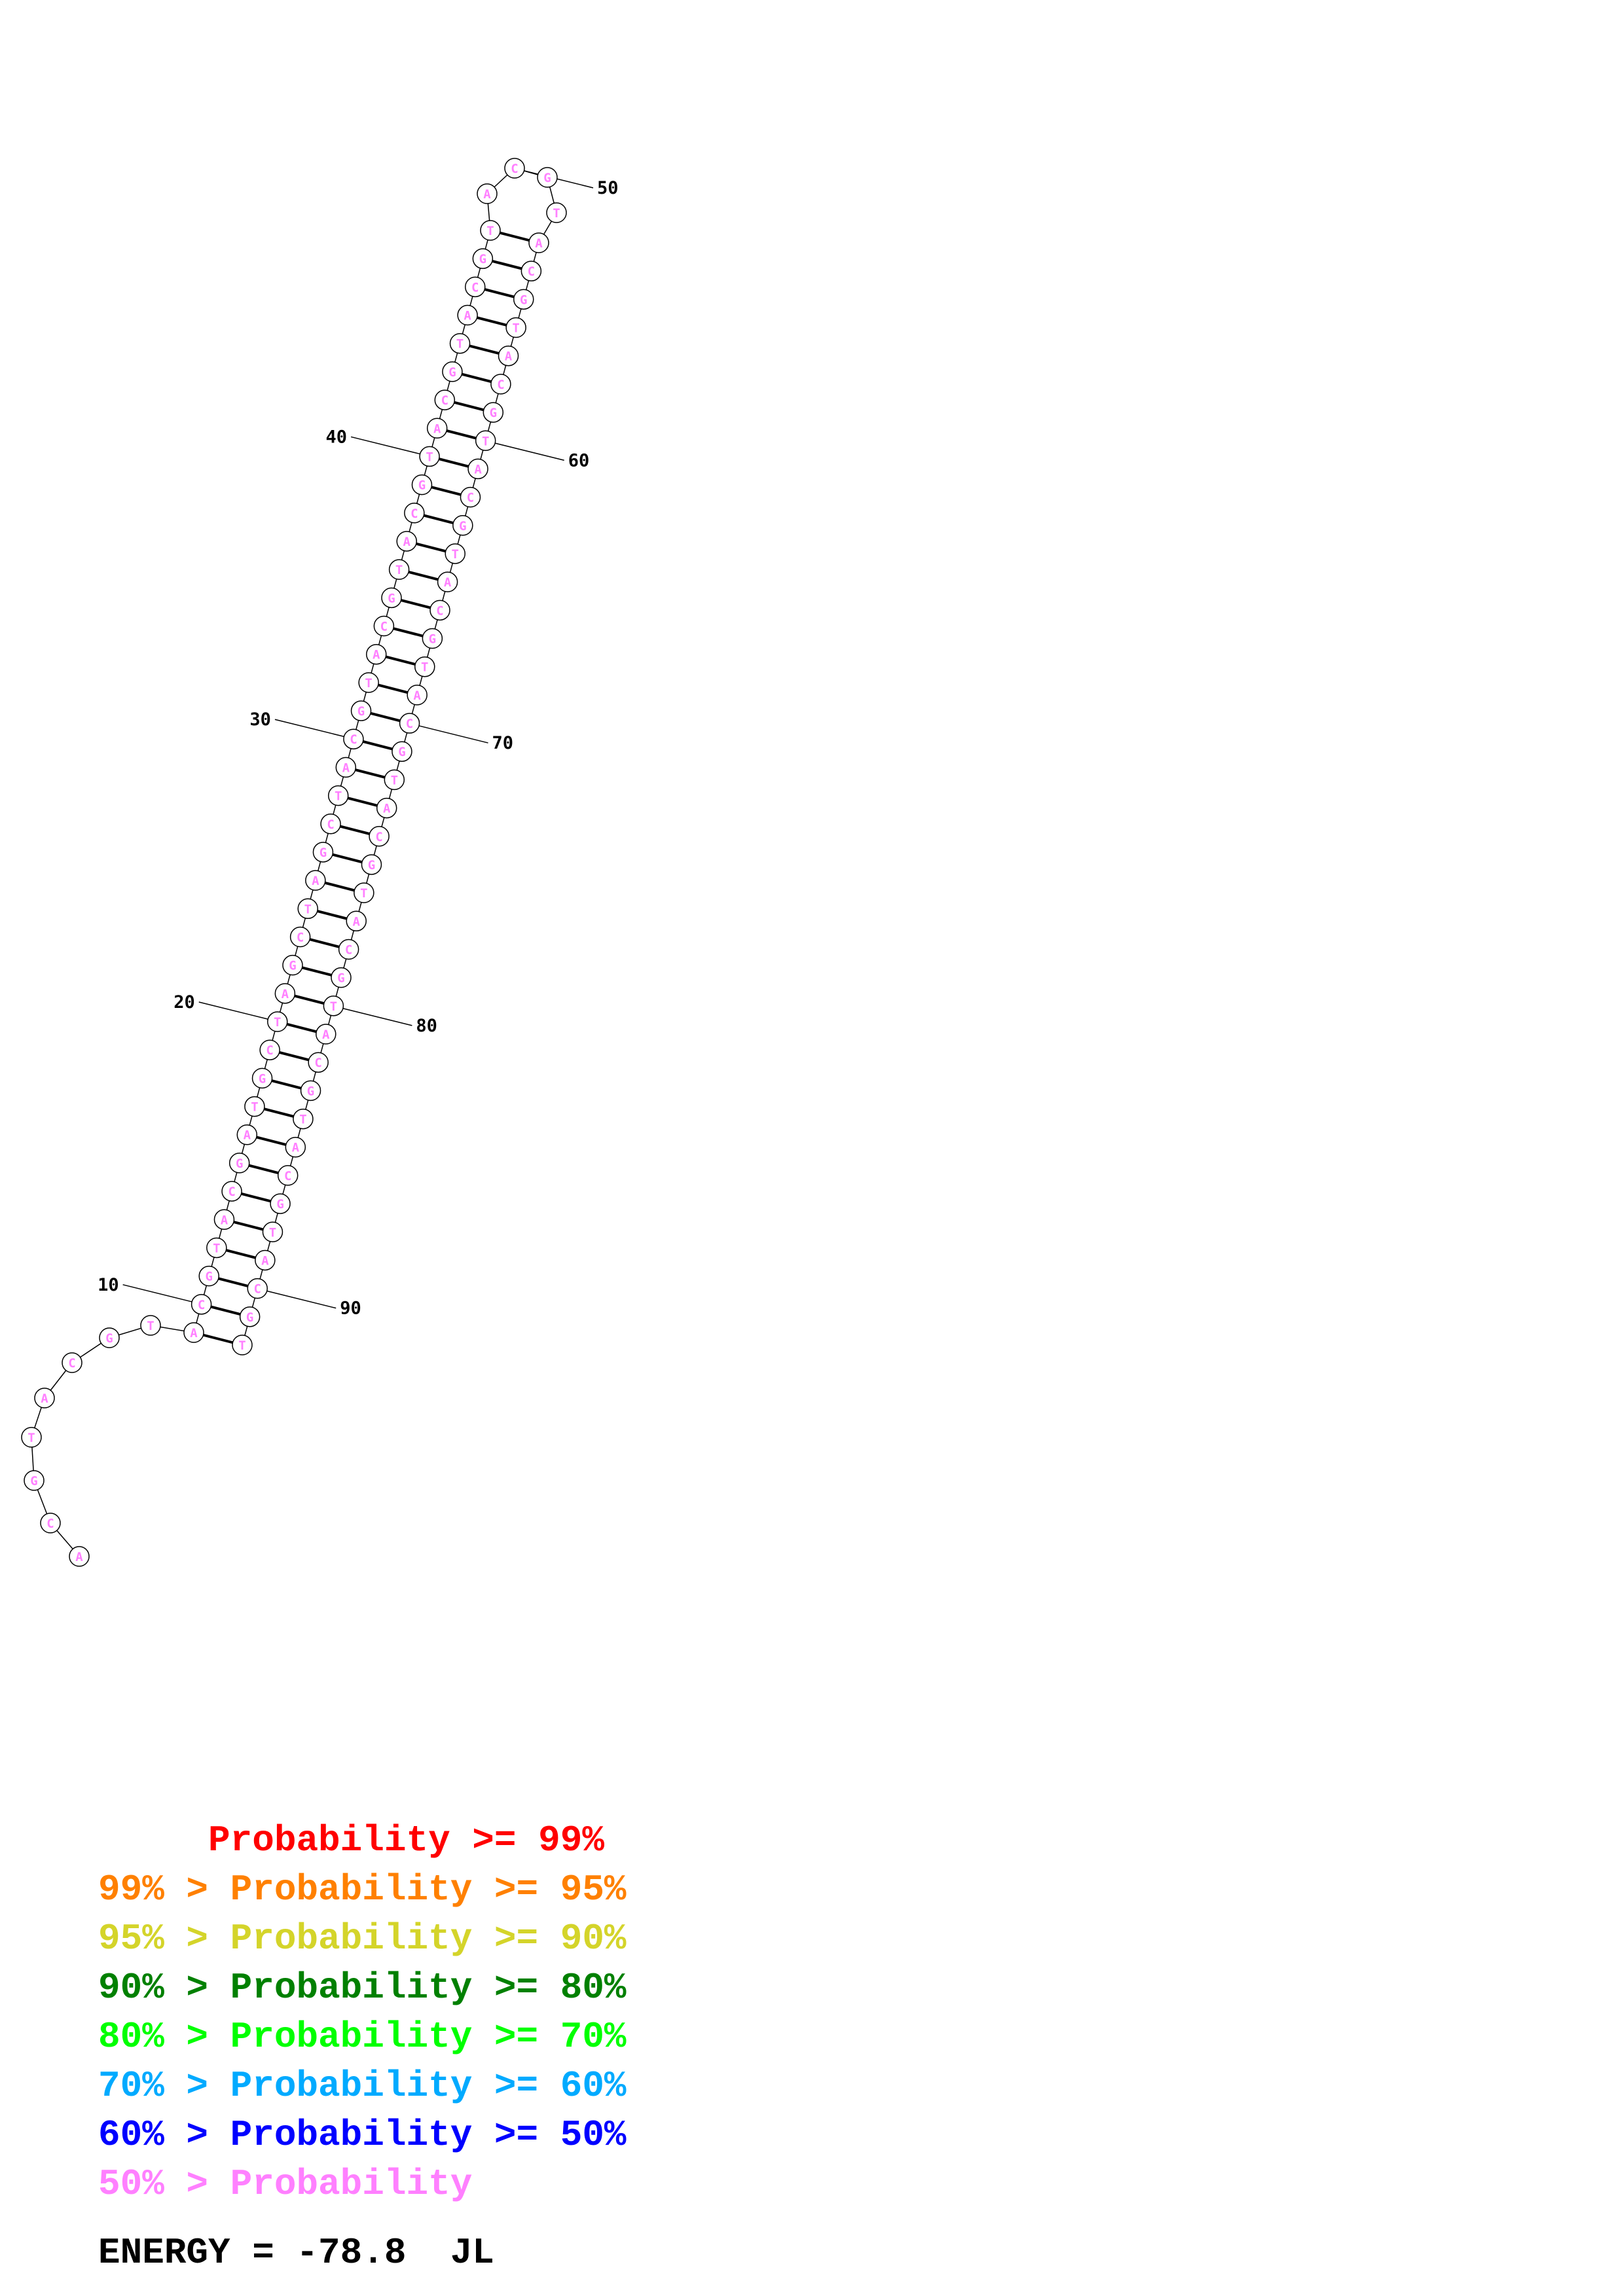 This screenshot has height=2296, width=1623. I want to click on index-label-10: 10, so click(108, 1285).